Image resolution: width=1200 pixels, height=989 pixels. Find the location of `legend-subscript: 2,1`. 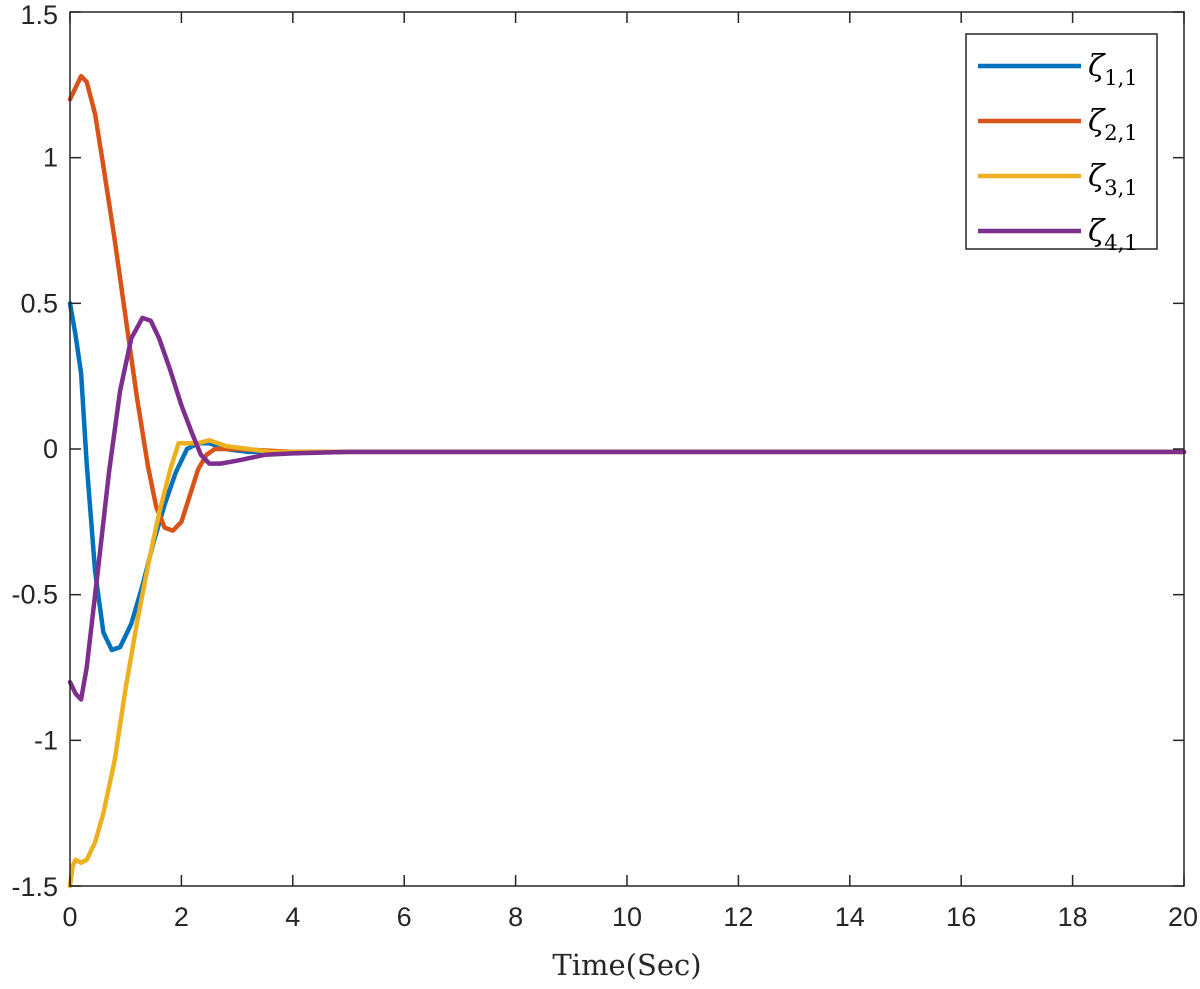

legend-subscript: 2,1 is located at coordinates (1120, 133).